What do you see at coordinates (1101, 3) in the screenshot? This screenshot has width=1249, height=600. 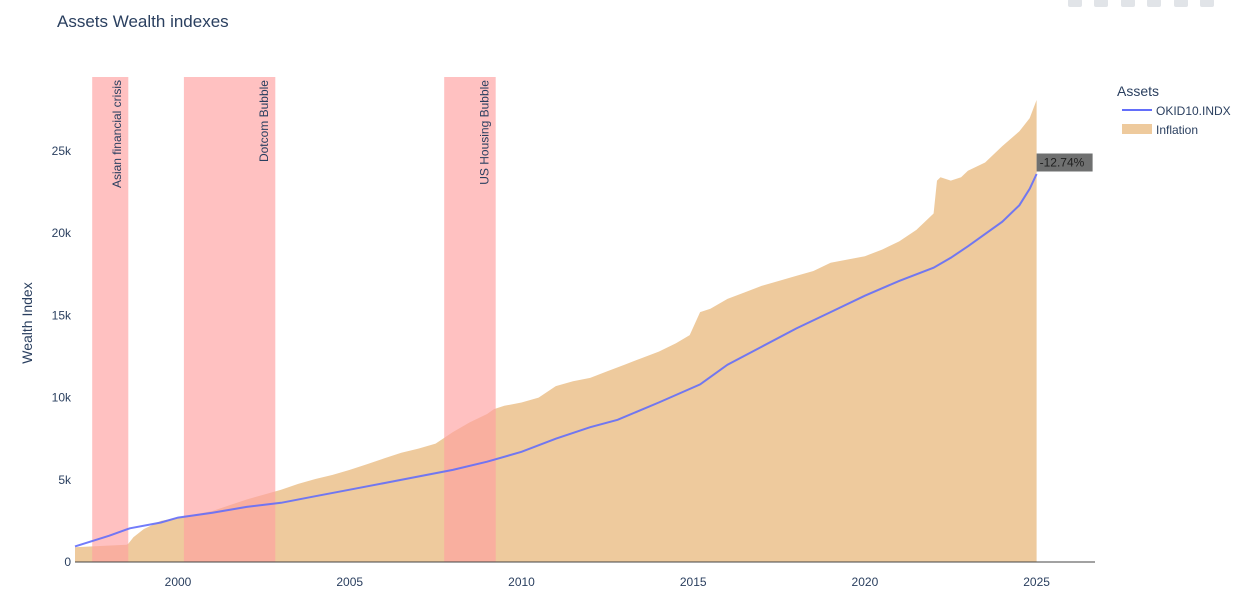 I see `zoom-icon` at bounding box center [1101, 3].